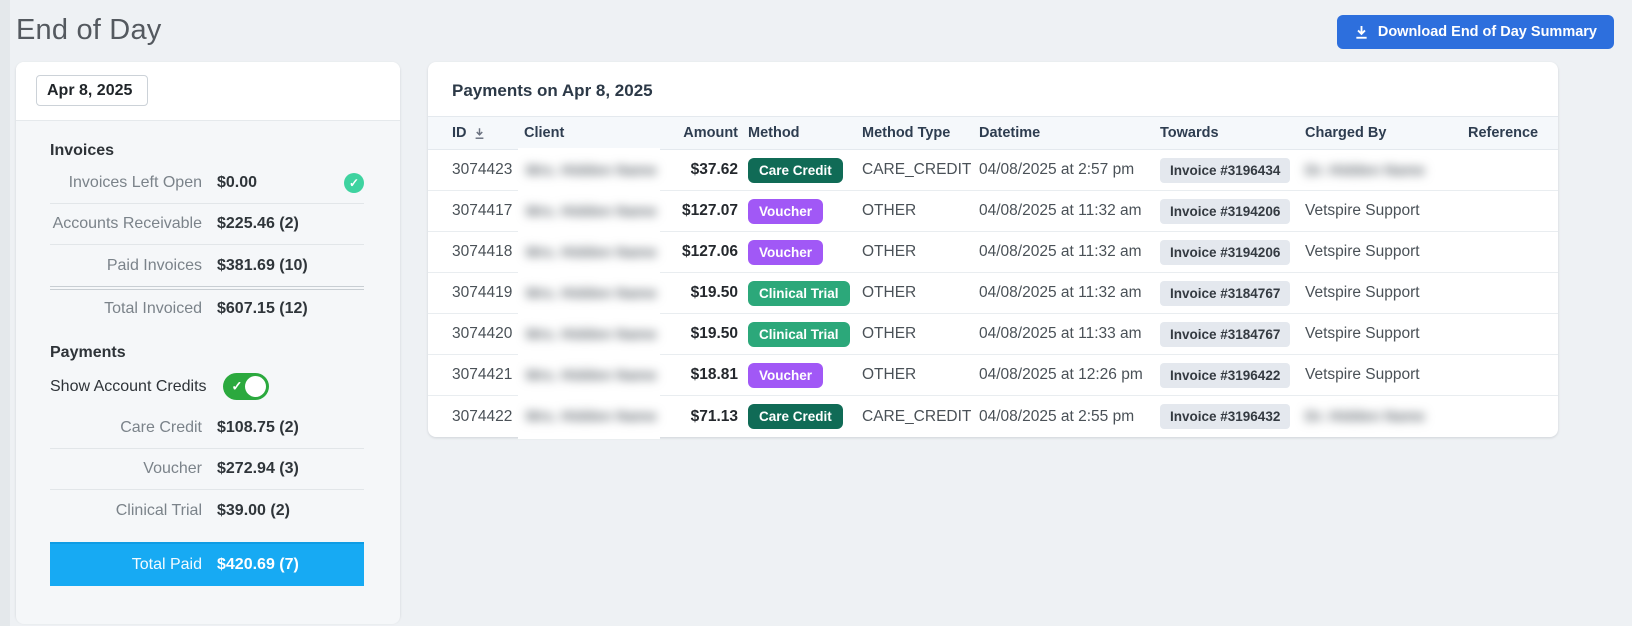  What do you see at coordinates (774, 133) in the screenshot?
I see `column-header-label: Method` at bounding box center [774, 133].